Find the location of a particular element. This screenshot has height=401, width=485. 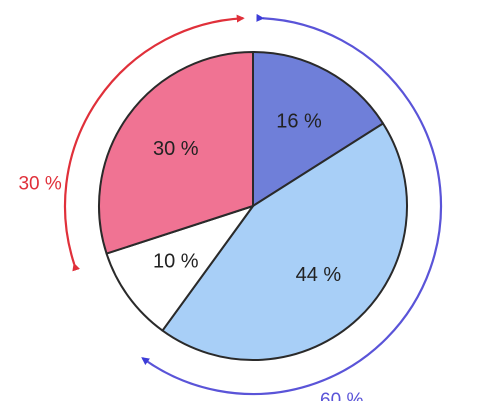

annotation-label: 30 % is located at coordinates (39, 184).